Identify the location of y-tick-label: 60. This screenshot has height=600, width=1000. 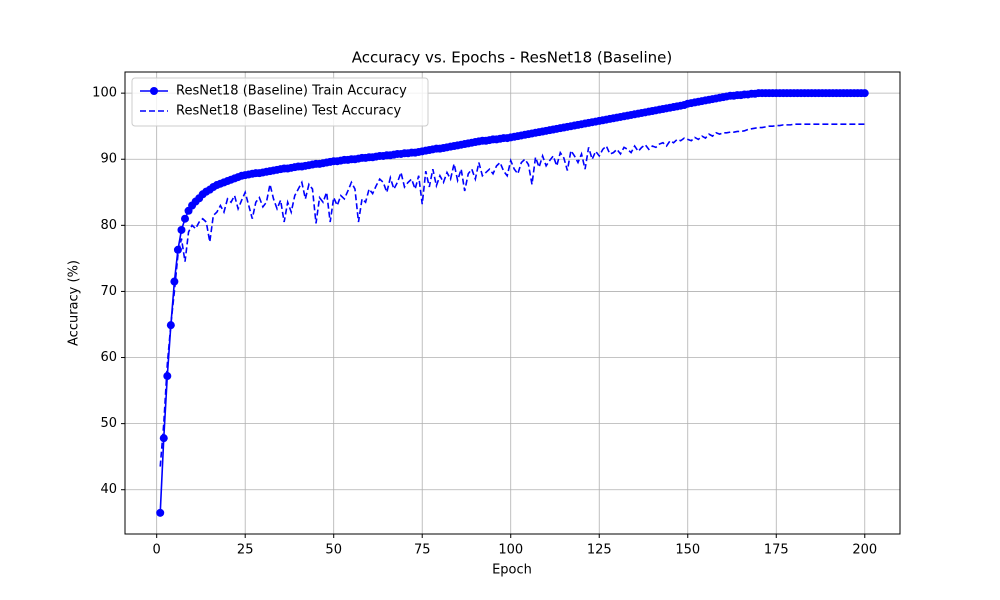
(108, 357).